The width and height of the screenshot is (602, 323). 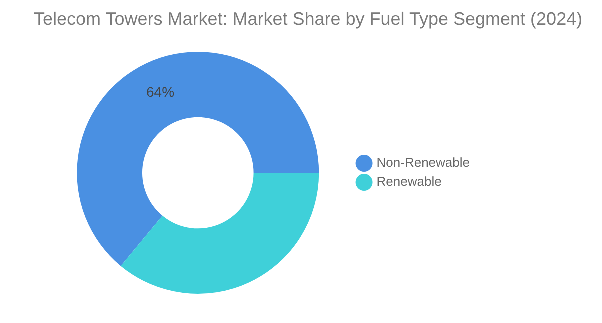 What do you see at coordinates (160, 92) in the screenshot?
I see `data-label: 64%` at bounding box center [160, 92].